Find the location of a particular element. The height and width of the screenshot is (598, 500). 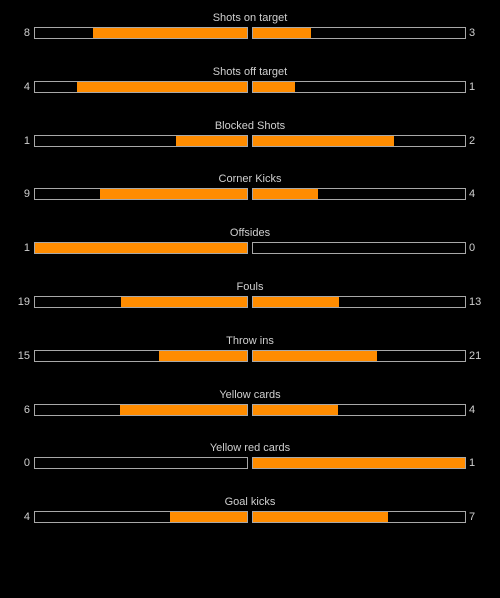

stat-row-shots-on-target: Shots on target 8 3 is located at coordinates (250, 26).